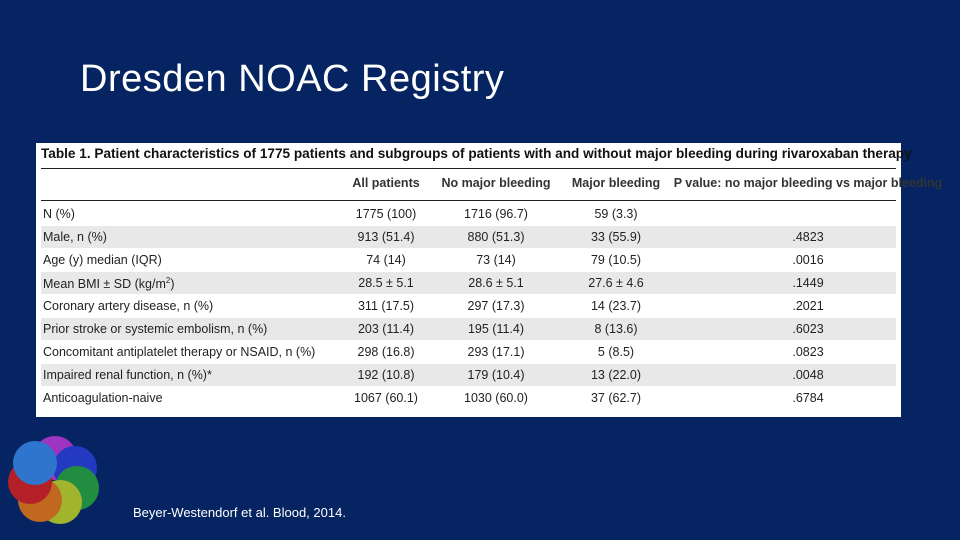  What do you see at coordinates (386, 329) in the screenshot?
I see `table-cell: 203 (11.4)` at bounding box center [386, 329].